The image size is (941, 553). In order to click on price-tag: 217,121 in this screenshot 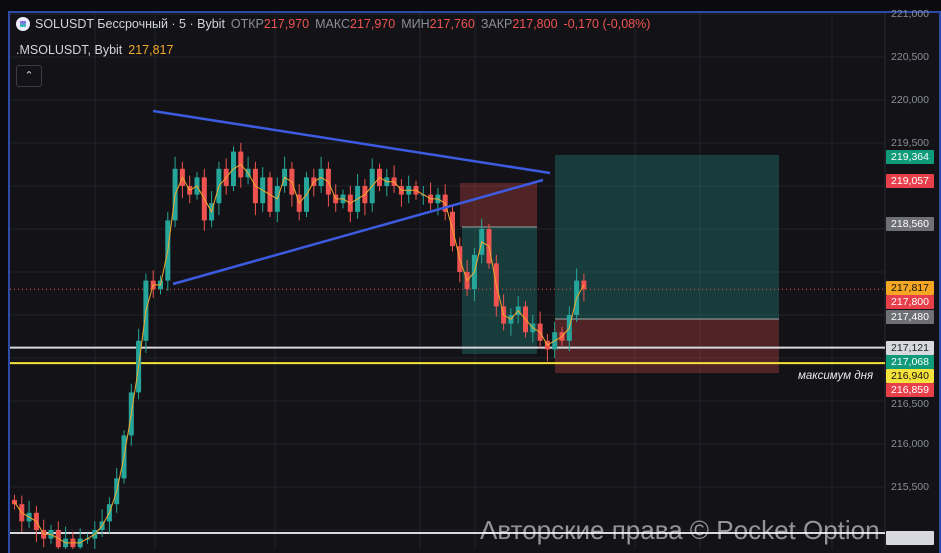, I will do `click(910, 347)`.